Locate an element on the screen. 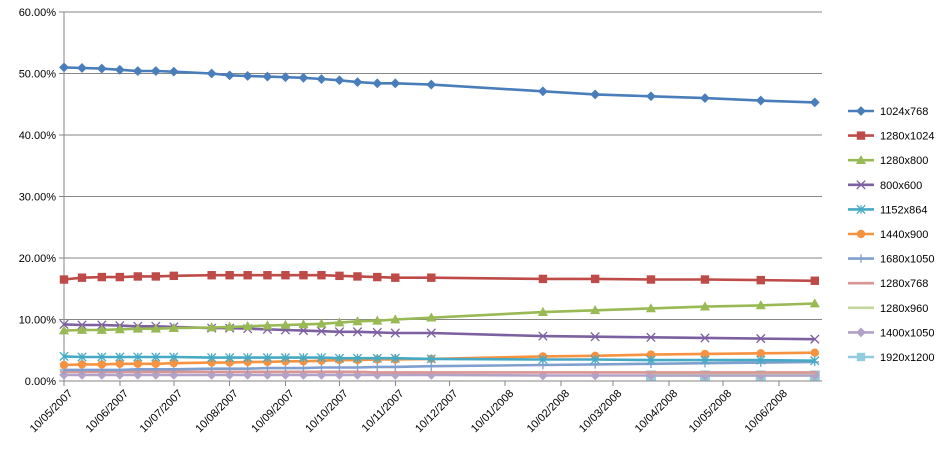  x-tick-label: 10/04/2008 is located at coordinates (656, 411).